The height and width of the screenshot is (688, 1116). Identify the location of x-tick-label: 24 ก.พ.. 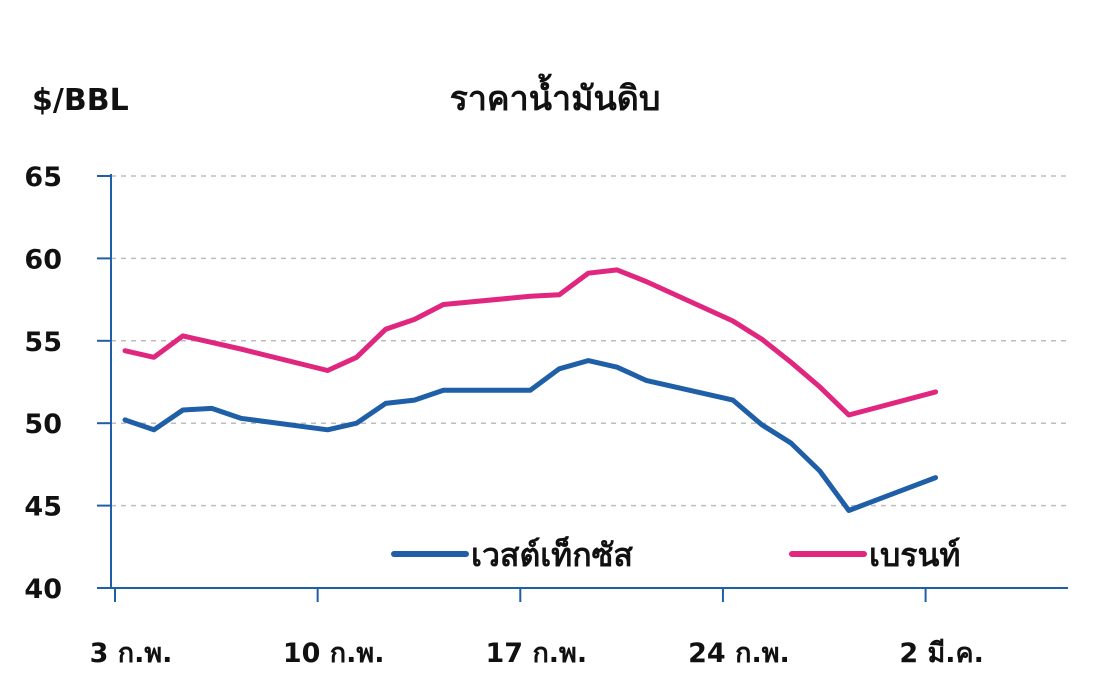
(739, 653).